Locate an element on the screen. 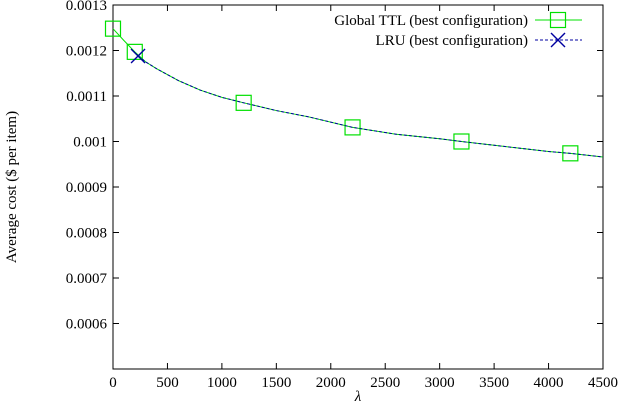  x-tick-label: 0 is located at coordinates (113, 383).